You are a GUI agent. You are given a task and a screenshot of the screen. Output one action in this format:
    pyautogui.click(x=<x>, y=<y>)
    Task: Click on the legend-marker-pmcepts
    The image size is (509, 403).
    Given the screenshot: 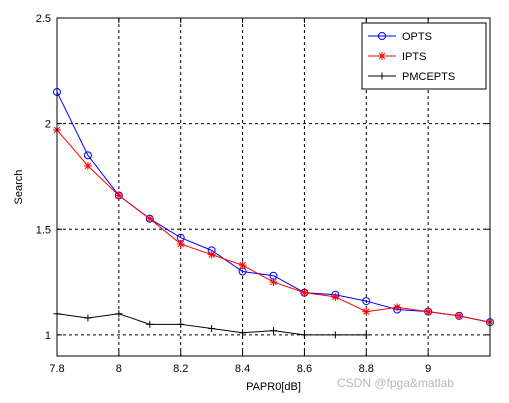 What is the action you would take?
    pyautogui.click(x=382, y=76)
    